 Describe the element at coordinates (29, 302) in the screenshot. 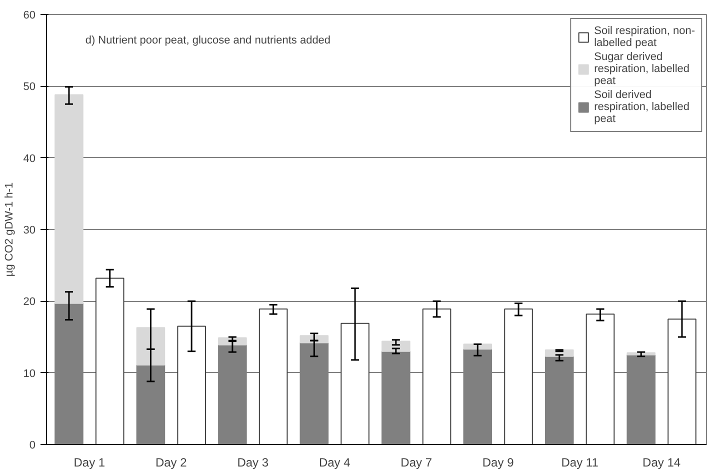

I see `y-tick-label: 20` at that location.